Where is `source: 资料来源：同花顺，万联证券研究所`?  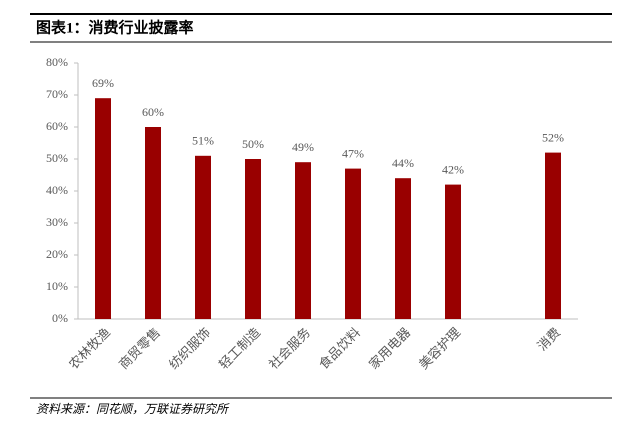
source: 资料来源：同花顺，万联证券研究所 is located at coordinates (133, 409).